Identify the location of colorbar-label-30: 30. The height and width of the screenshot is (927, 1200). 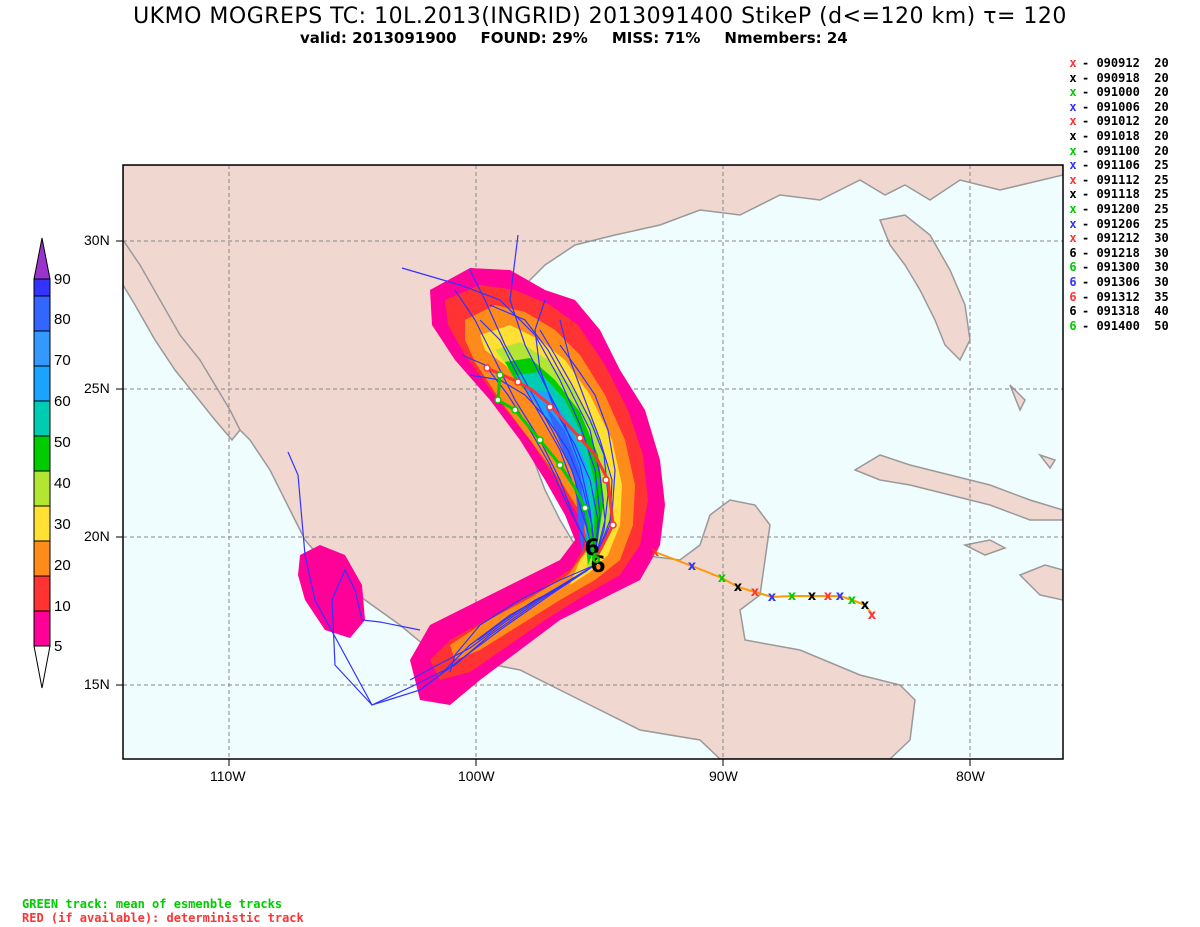
(62, 524).